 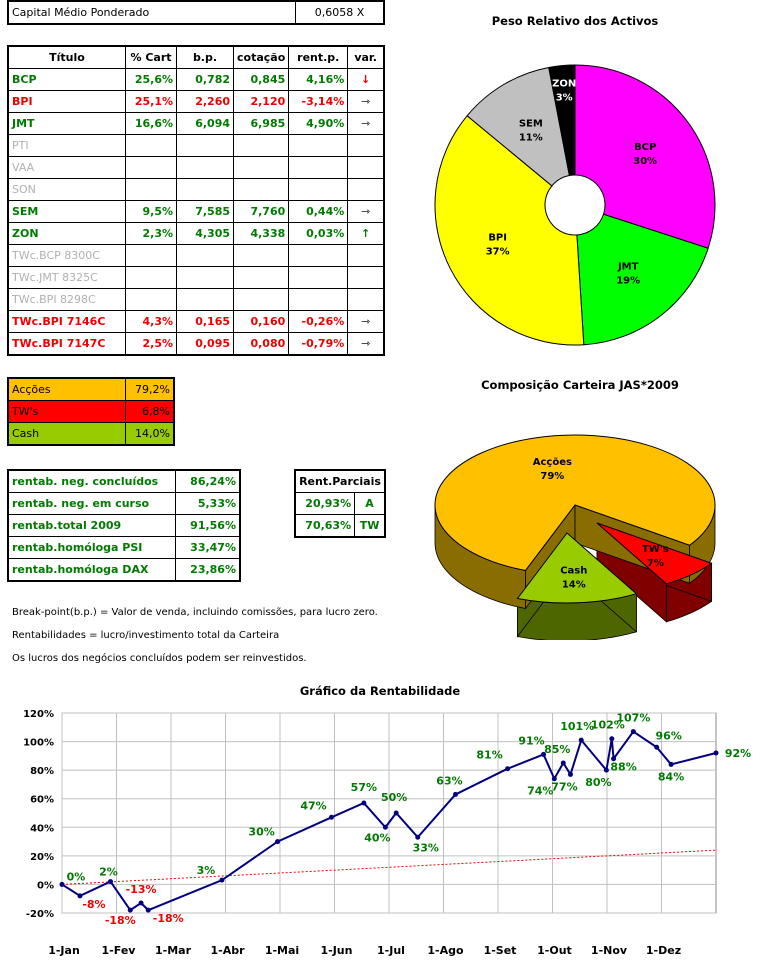 What do you see at coordinates (66, 189) in the screenshot?
I see `asset-title: SON` at bounding box center [66, 189].